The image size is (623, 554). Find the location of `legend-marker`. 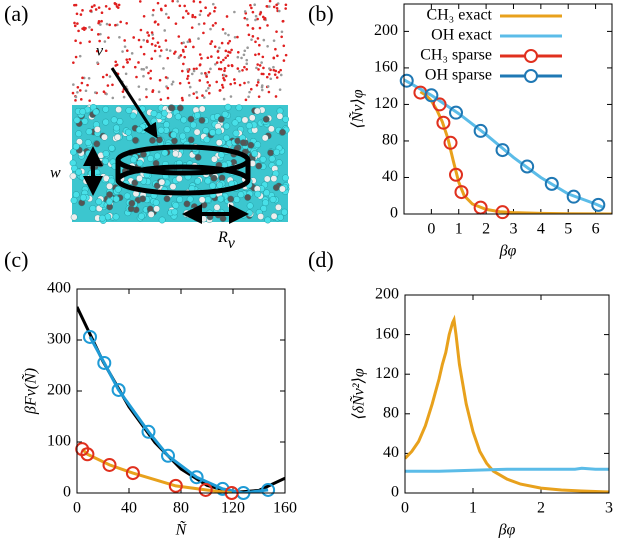

legend-marker is located at coordinates (531, 56).